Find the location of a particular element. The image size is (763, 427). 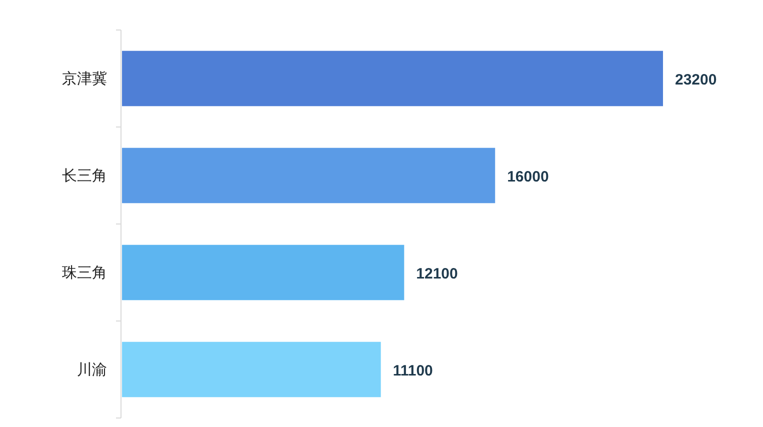

y-tick-label: 长三角 is located at coordinates (84, 176).